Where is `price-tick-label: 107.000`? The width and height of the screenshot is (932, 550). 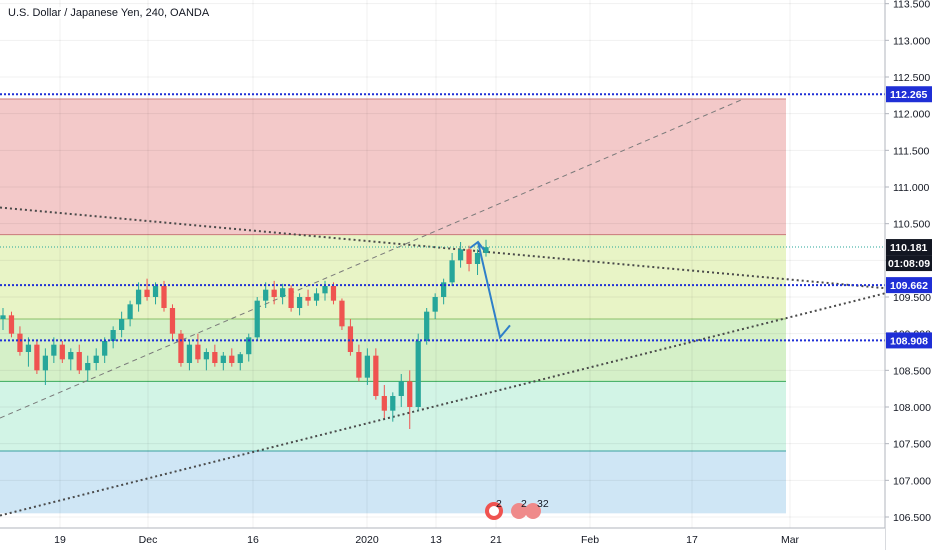 price-tick-label: 107.000 is located at coordinates (912, 481).